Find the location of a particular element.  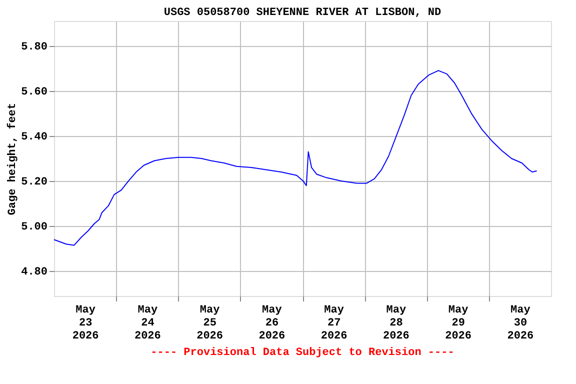

x-tick-label: May 29 2026 is located at coordinates (458, 323).